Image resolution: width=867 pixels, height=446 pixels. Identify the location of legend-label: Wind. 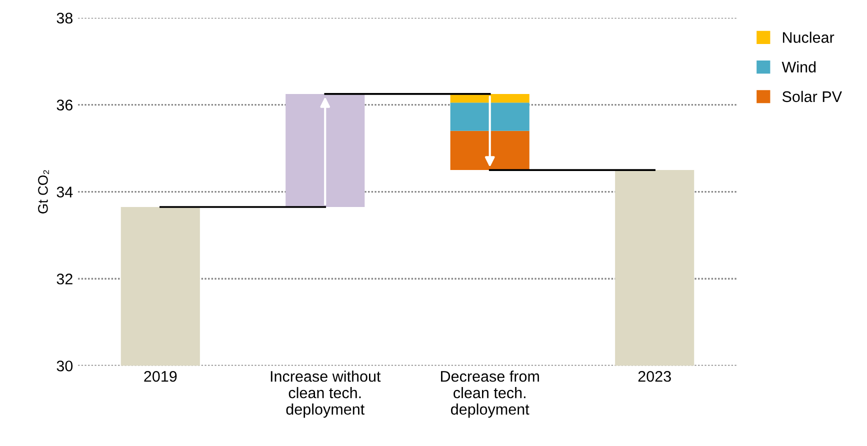
(799, 66).